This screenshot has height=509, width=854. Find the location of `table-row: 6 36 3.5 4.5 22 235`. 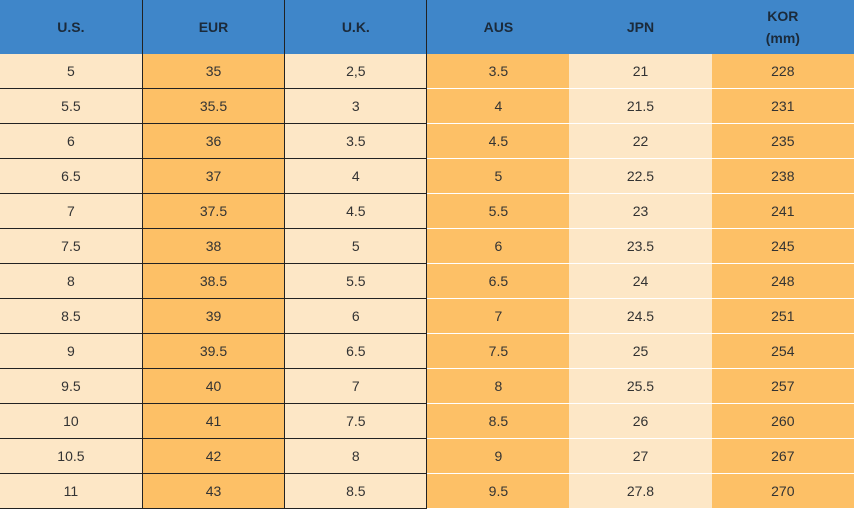

table-row: 6 36 3.5 4.5 22 235 is located at coordinates (427, 141).